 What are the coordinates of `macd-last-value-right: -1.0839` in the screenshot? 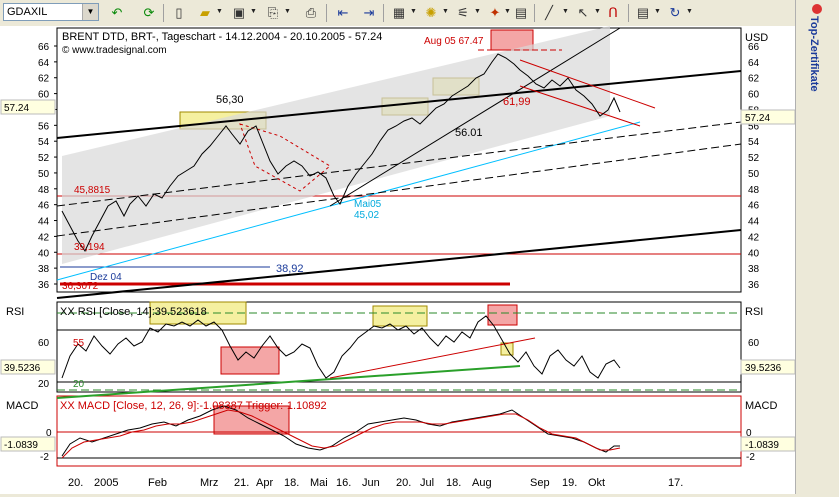 It's located at (762, 445).